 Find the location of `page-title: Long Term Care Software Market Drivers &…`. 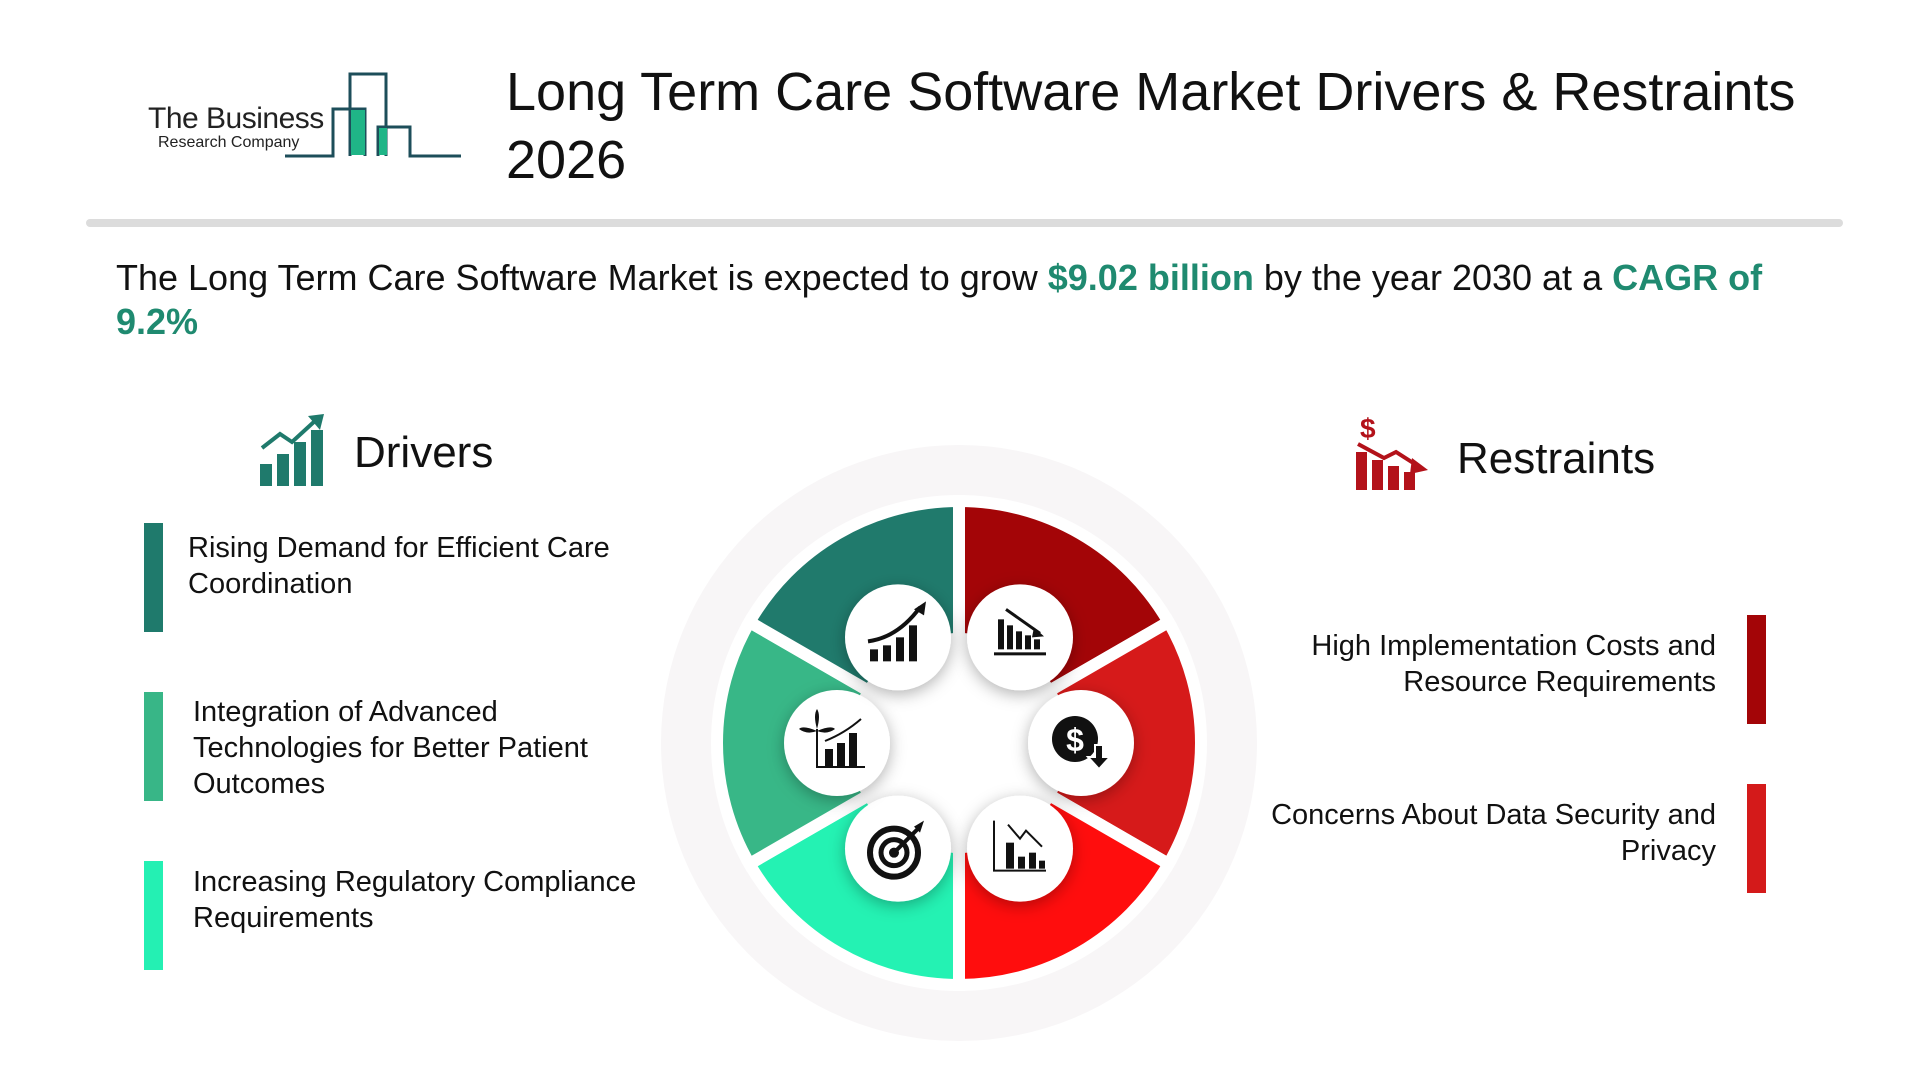

page-title: Long Term Care Software Market Drivers &… is located at coordinates (1151, 126).